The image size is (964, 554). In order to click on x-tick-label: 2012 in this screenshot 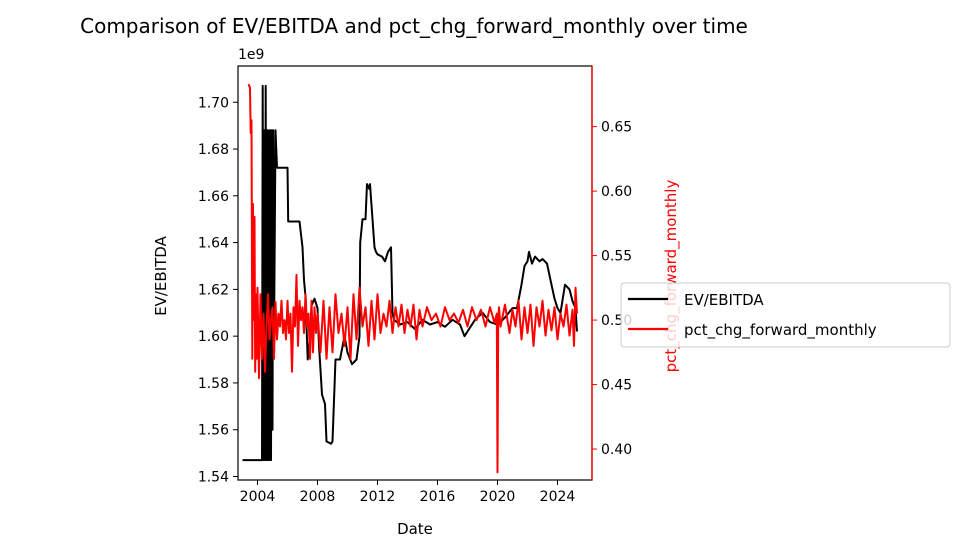, I will do `click(378, 497)`.